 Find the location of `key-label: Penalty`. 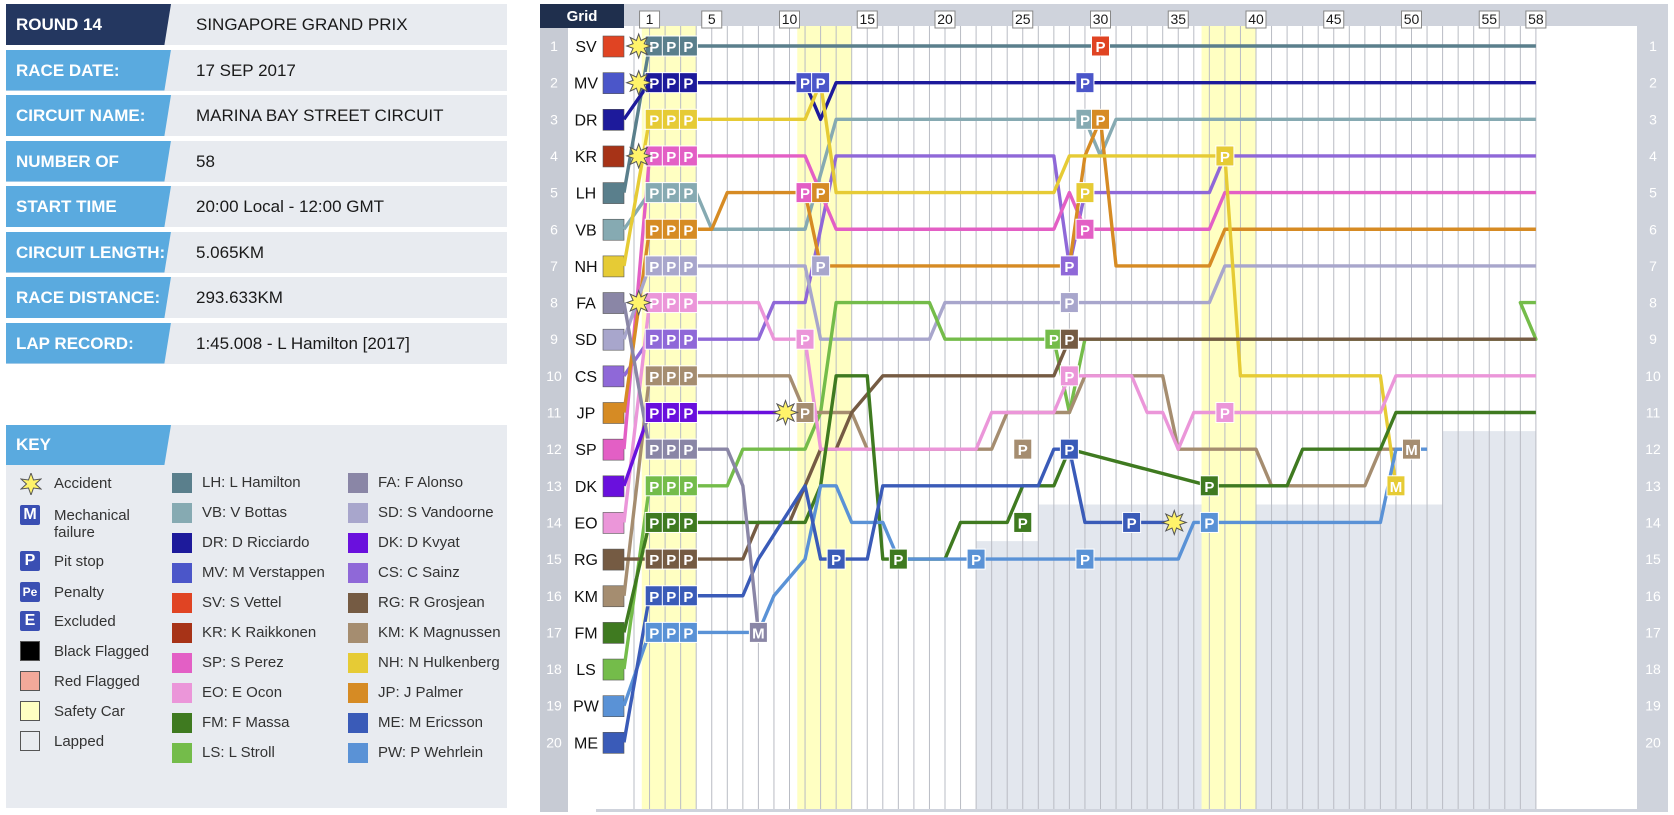

key-label: Penalty is located at coordinates (79, 592).